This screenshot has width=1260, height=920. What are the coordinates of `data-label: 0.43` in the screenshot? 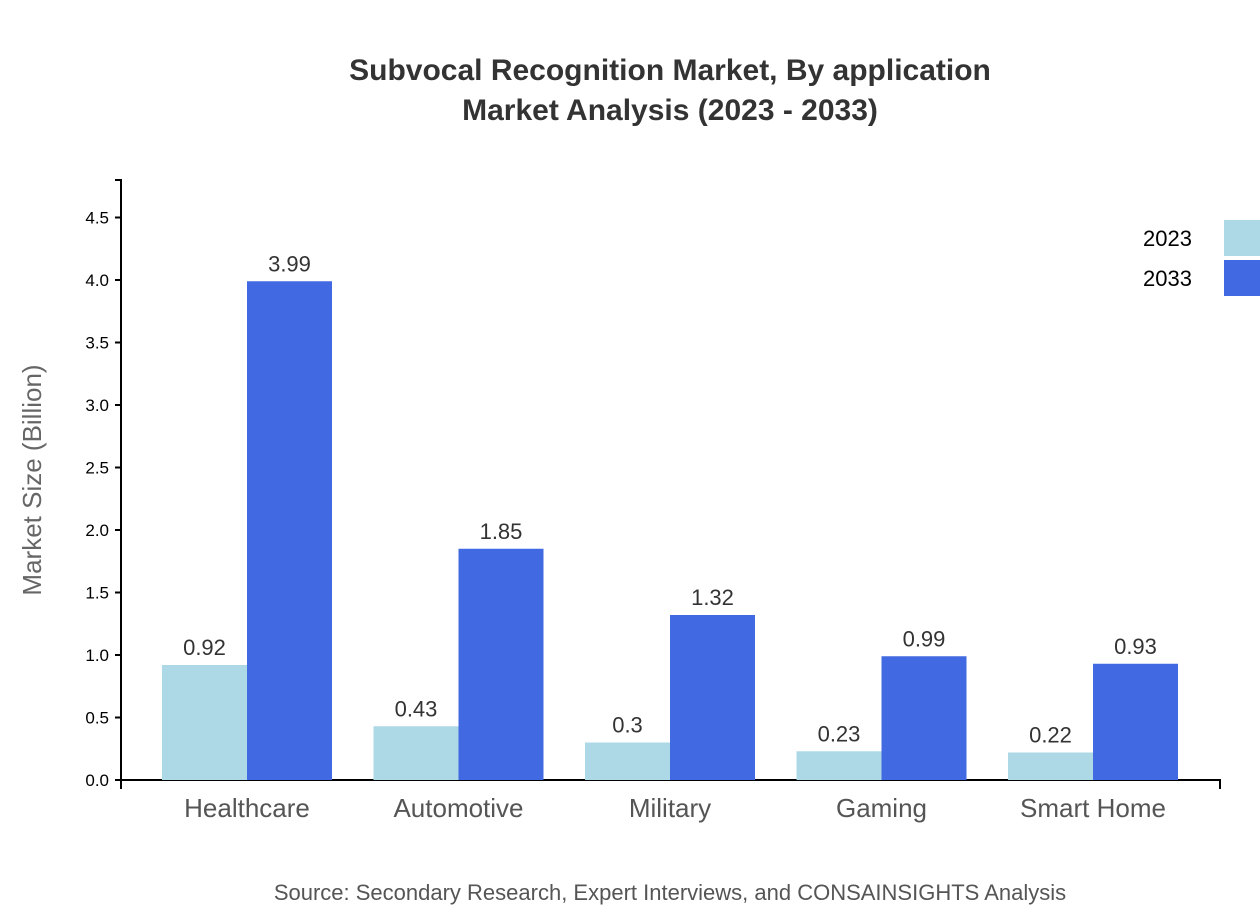 It's located at (416, 708).